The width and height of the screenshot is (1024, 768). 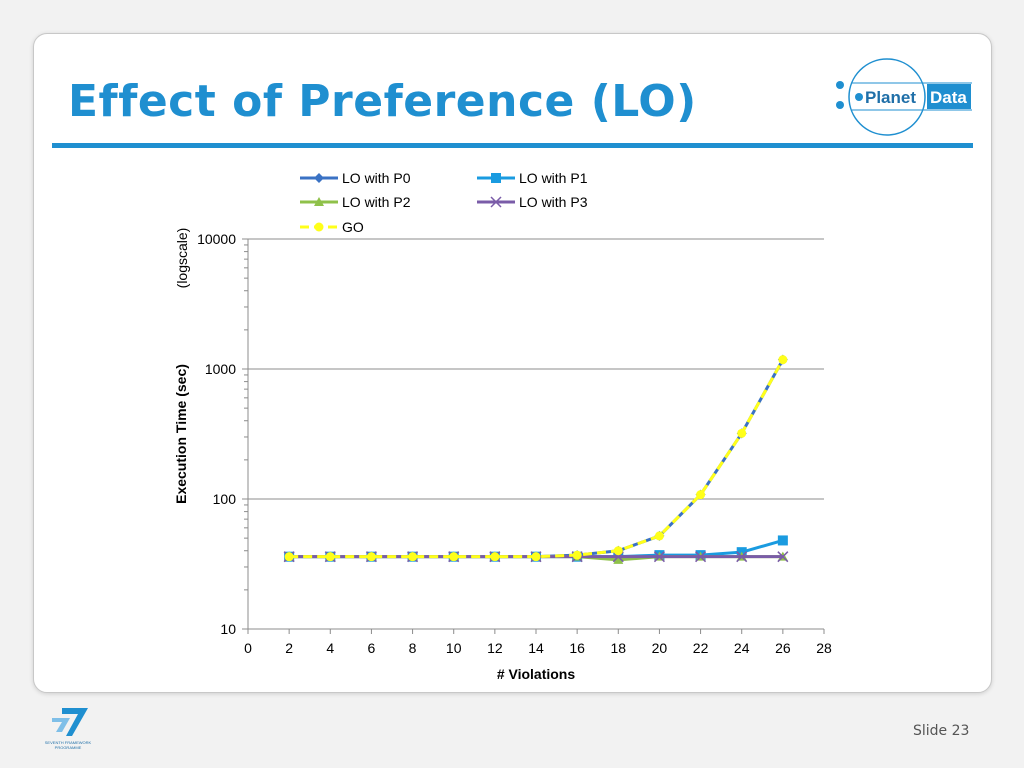 I want to click on x-tick-label: 6, so click(x=372, y=648).